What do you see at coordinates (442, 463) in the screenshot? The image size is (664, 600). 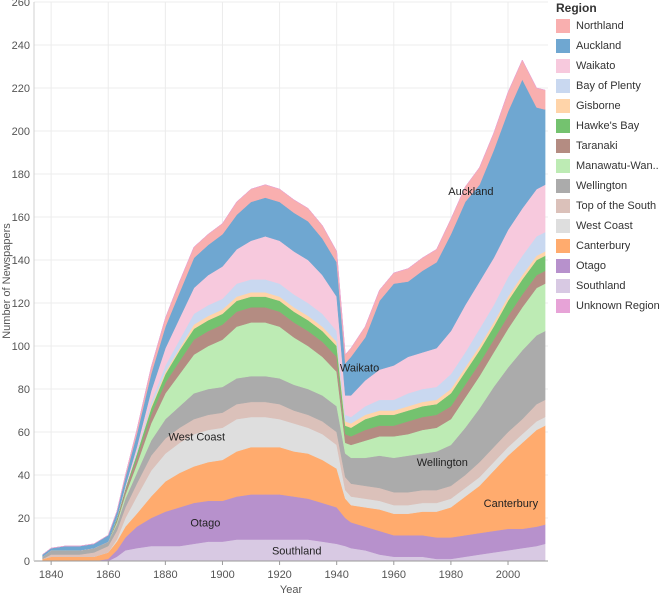 I see `area-label: Wellington` at bounding box center [442, 463].